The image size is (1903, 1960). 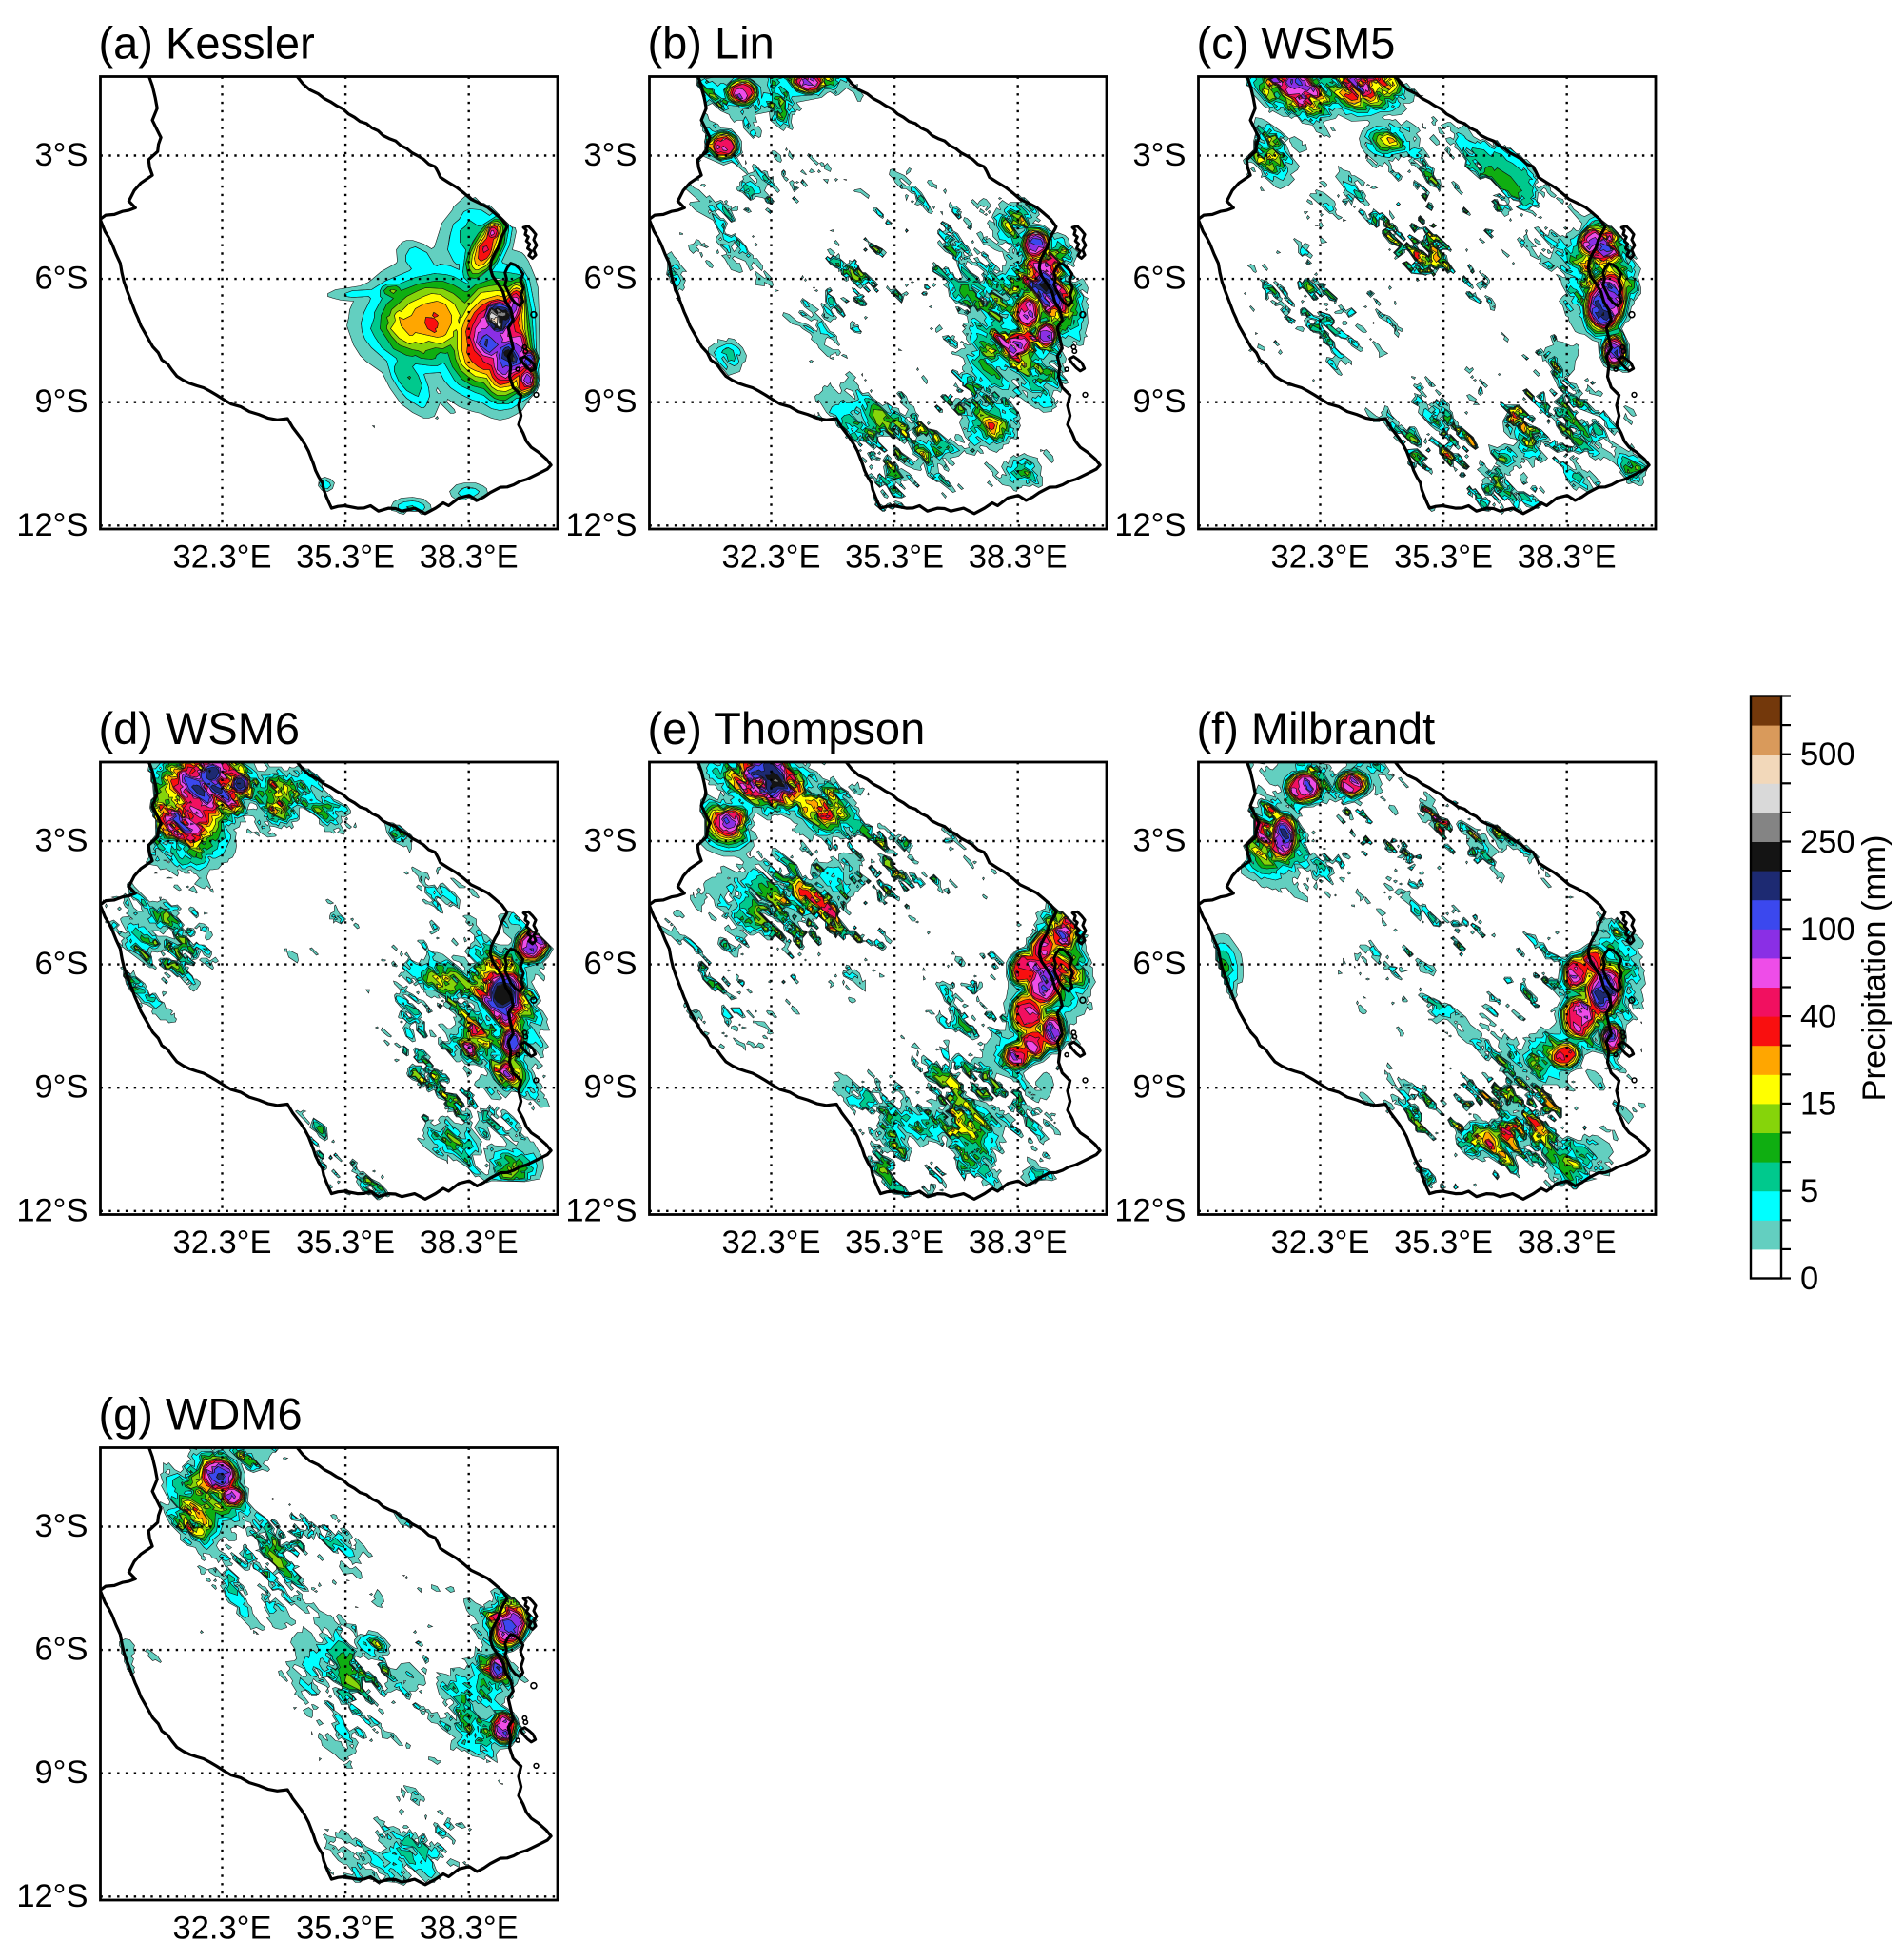 What do you see at coordinates (1827, 929) in the screenshot?
I see `svg-text: 100` at bounding box center [1827, 929].